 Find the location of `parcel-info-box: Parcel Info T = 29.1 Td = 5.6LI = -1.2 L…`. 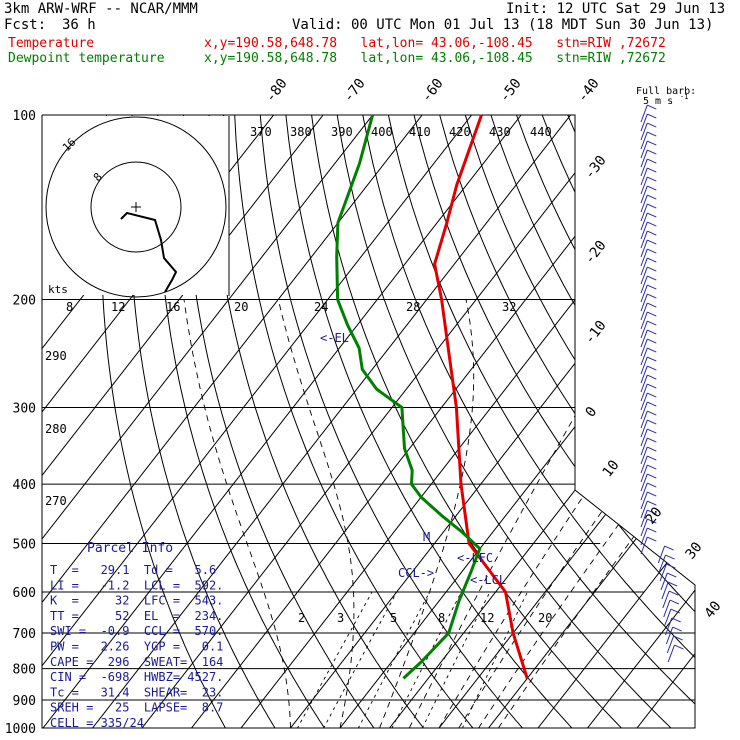

parcel-info-box: Parcel Info T = 29.1 Td = 5.6LI = -1.2 L… is located at coordinates (136, 635).